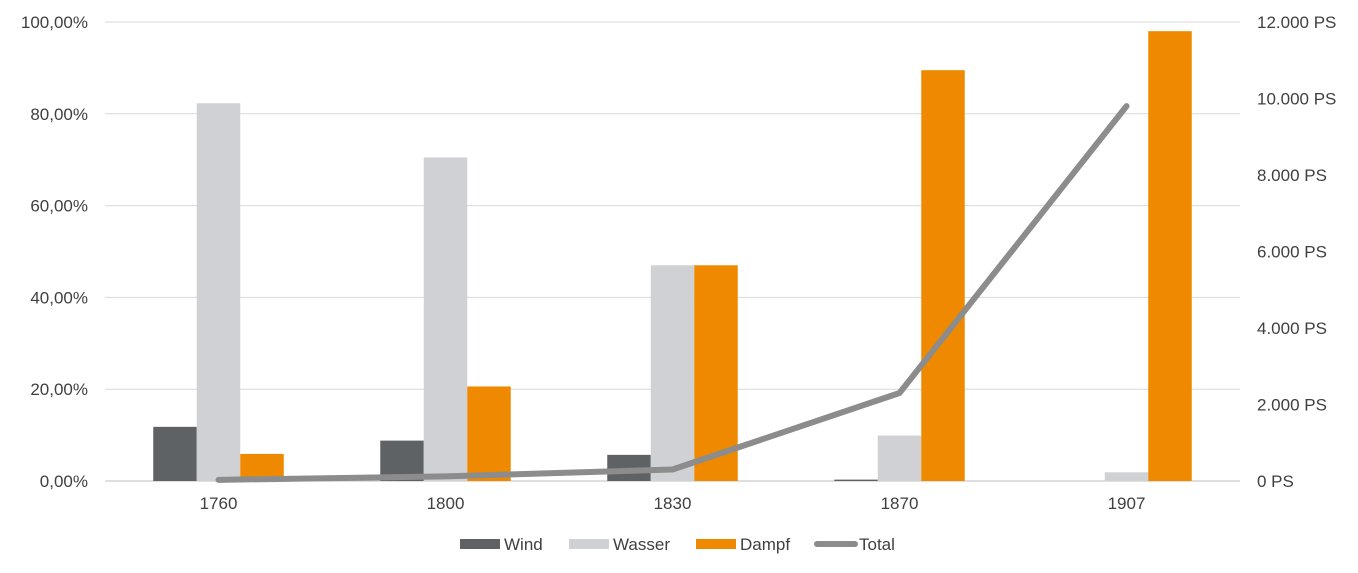  I want to click on y-right-tick-label: 8.000 PS, so click(1292, 175).